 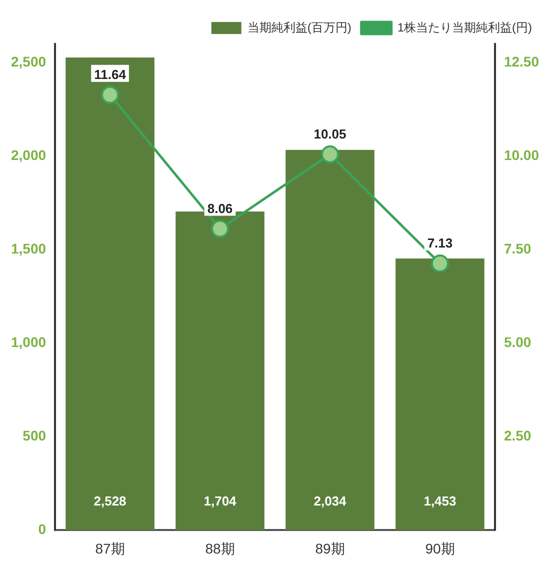 I want to click on y-tick-label: 500, so click(x=34, y=436).